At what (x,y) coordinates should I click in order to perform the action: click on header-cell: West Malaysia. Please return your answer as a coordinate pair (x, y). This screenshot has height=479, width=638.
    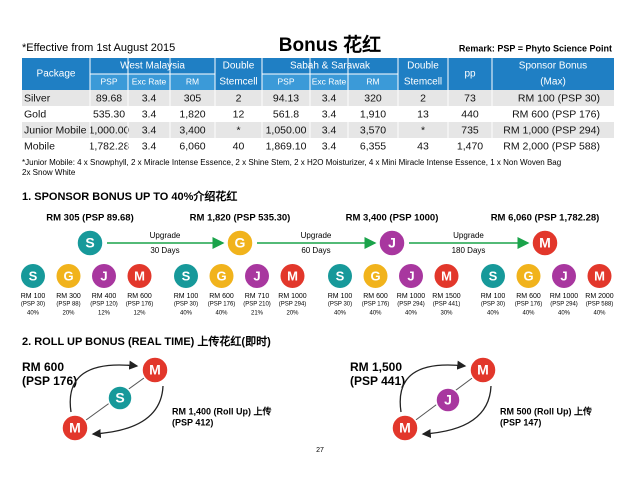
    Looking at the image, I should click on (152, 66).